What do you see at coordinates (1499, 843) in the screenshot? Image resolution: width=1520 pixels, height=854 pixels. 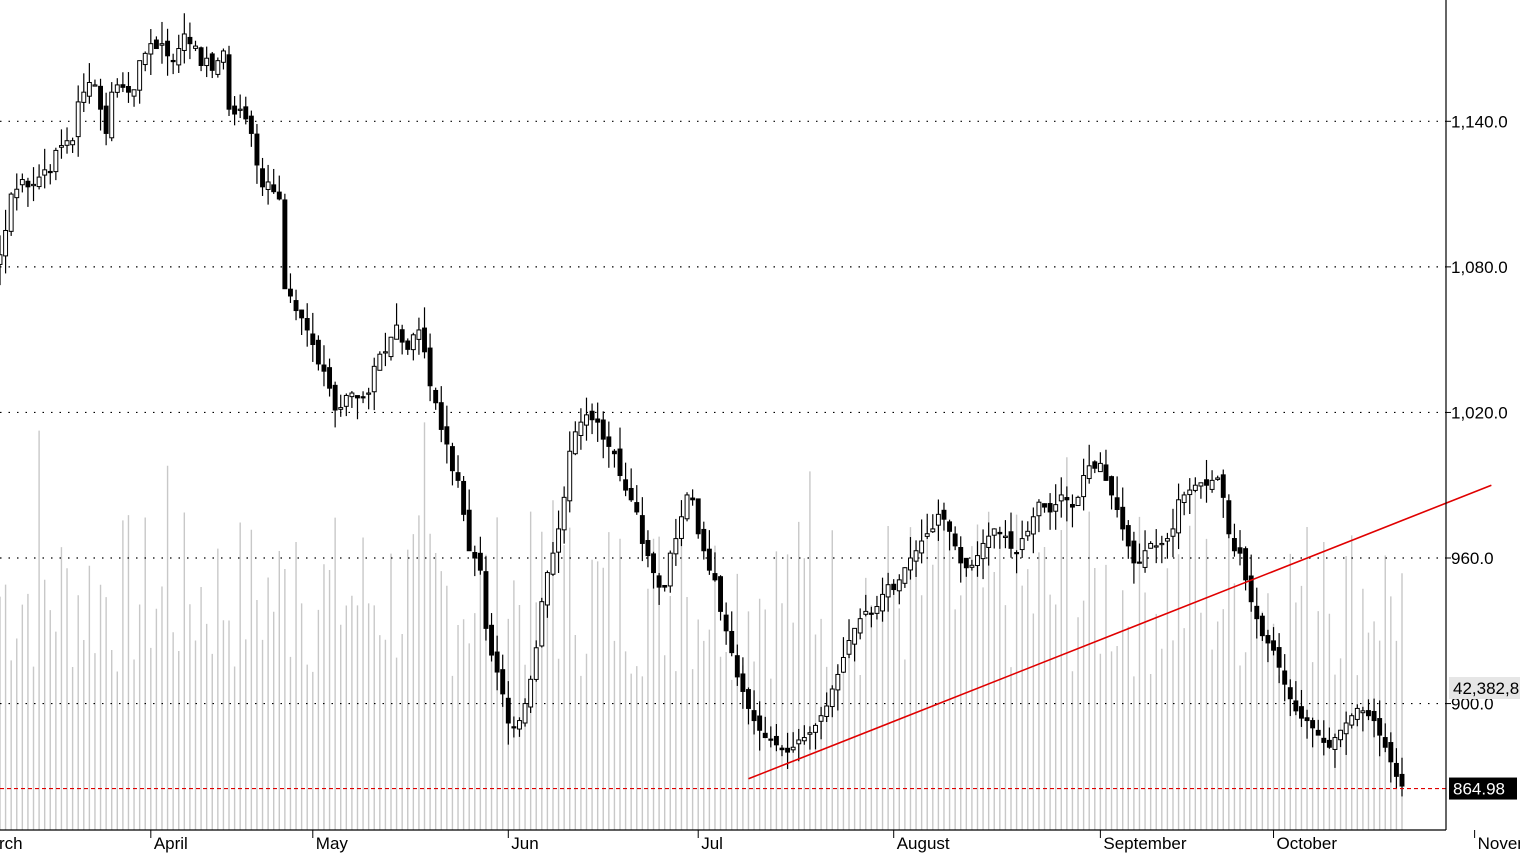 I see `month-label: November` at bounding box center [1499, 843].